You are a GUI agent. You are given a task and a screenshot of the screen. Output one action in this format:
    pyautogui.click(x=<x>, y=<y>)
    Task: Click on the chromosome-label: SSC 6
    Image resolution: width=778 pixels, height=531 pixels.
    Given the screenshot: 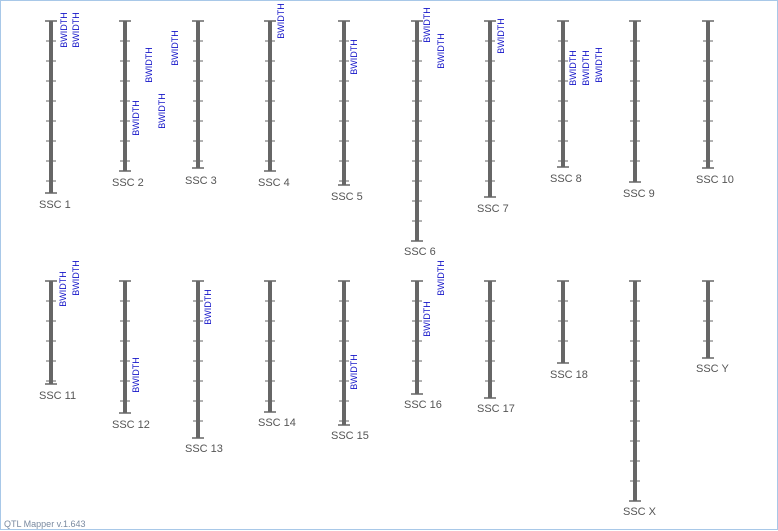 What is the action you would take?
    pyautogui.click(x=420, y=252)
    